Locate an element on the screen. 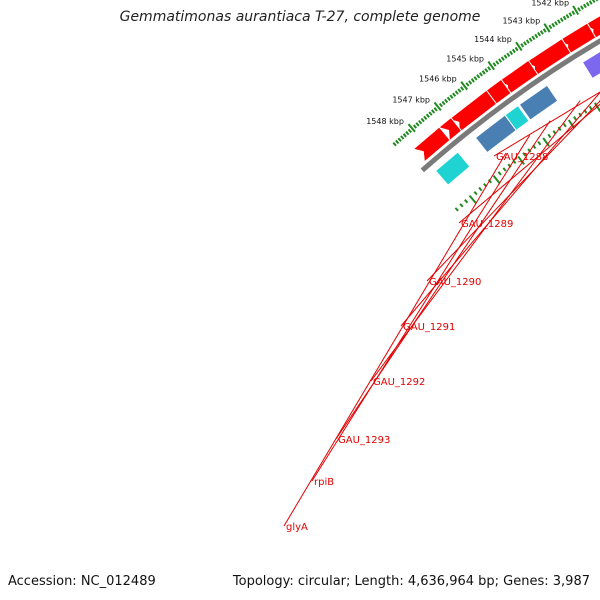  gene-label: GAU_1291 is located at coordinates (429, 327).